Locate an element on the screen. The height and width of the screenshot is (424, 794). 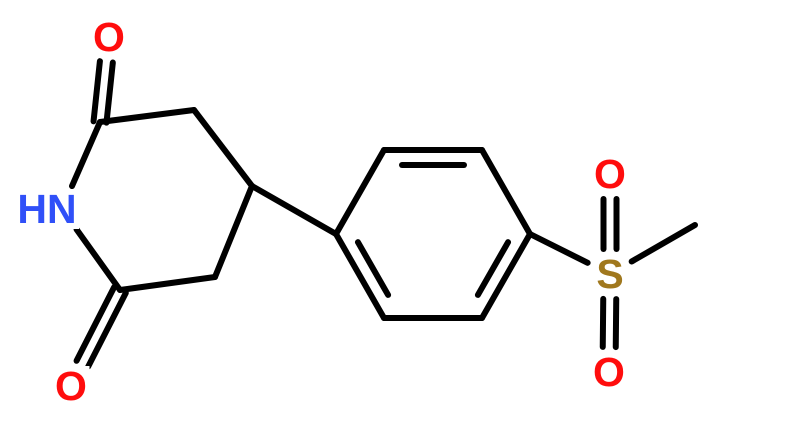
atom-label-o3: O is located at coordinates (609, 372).